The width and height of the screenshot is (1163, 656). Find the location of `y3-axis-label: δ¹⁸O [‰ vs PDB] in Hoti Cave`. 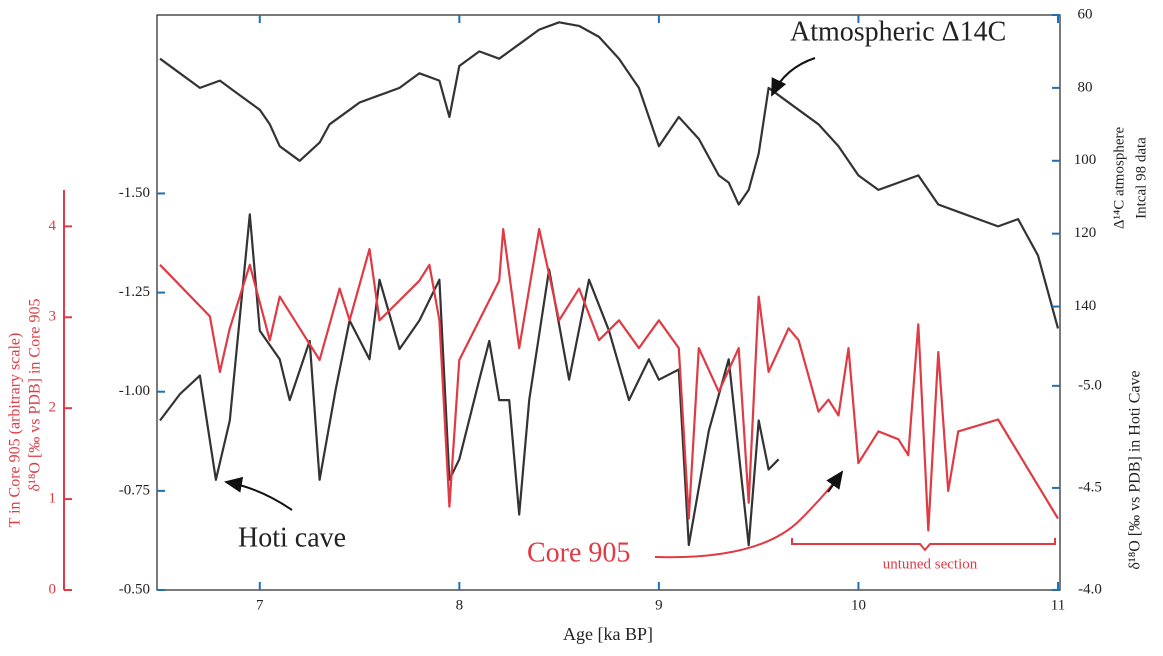

y3-axis-label: δ¹⁸O [‰ vs PDB] in Hoti Cave is located at coordinates (1135, 469).